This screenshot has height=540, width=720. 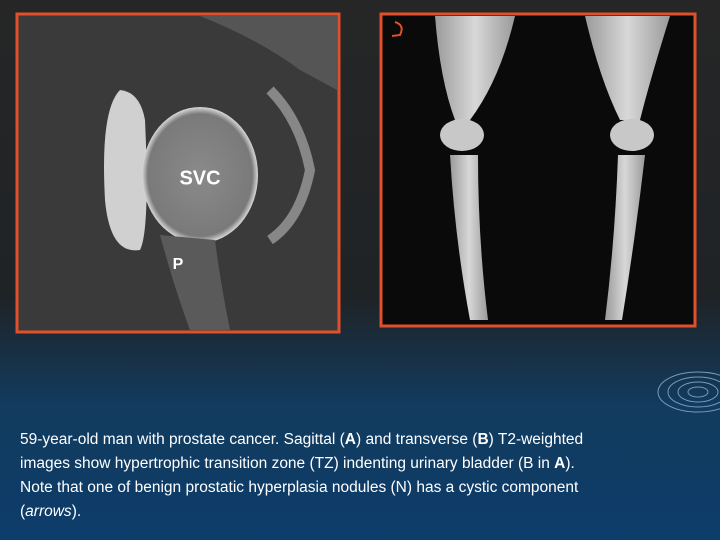 I want to click on caption-text: ) and transverse (, so click(x=417, y=439).